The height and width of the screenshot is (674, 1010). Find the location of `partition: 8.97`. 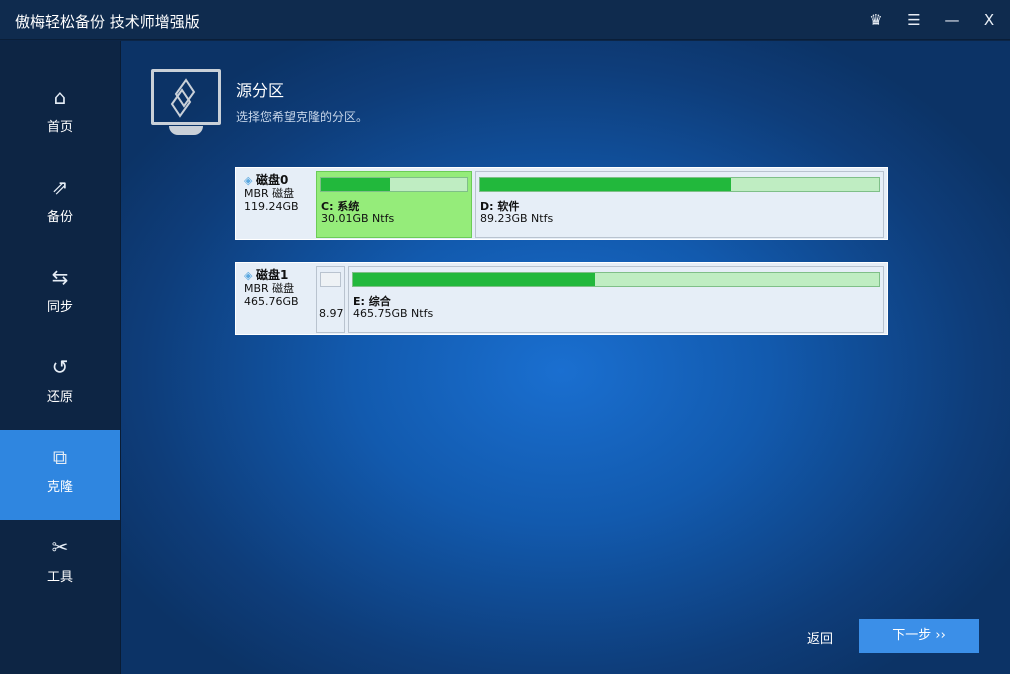

partition: 8.97 is located at coordinates (330, 299).